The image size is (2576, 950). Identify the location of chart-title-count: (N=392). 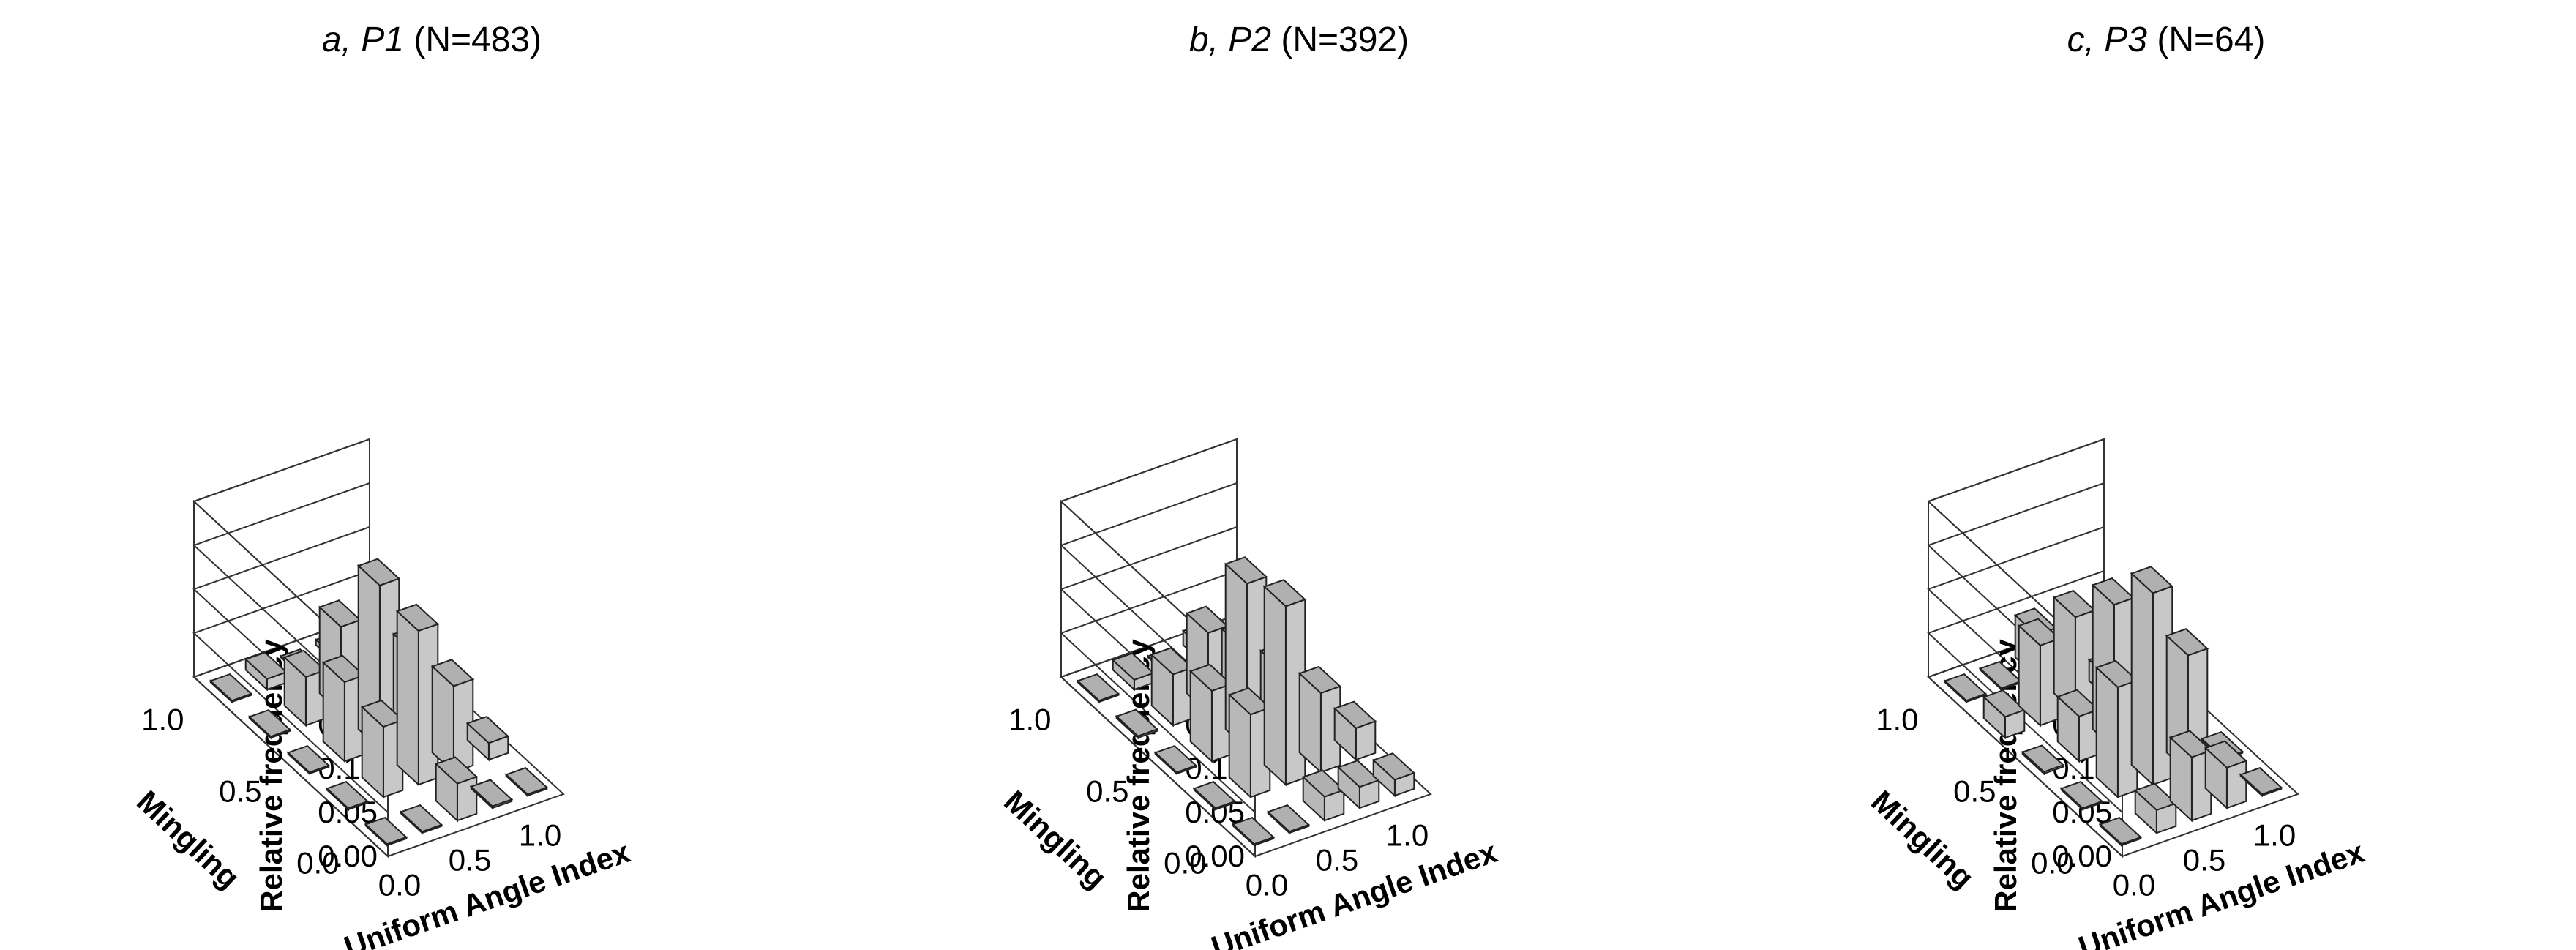
(1345, 39).